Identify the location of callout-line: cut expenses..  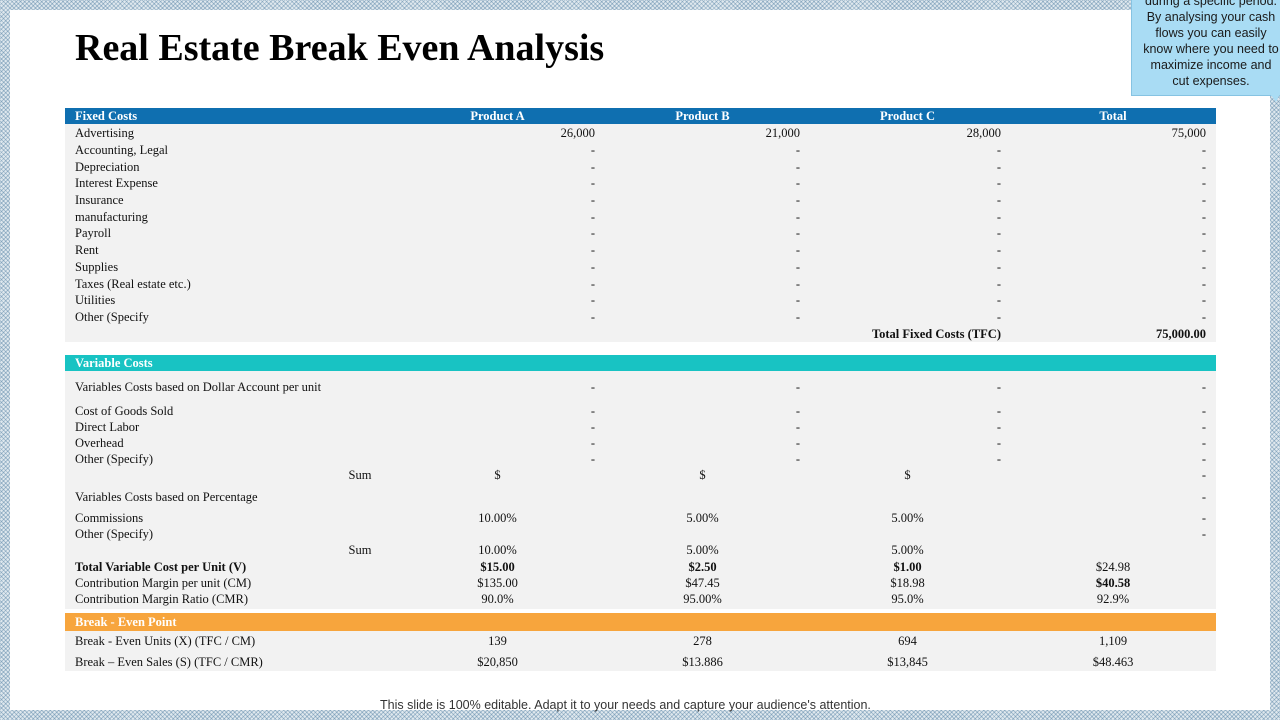
(1211, 81).